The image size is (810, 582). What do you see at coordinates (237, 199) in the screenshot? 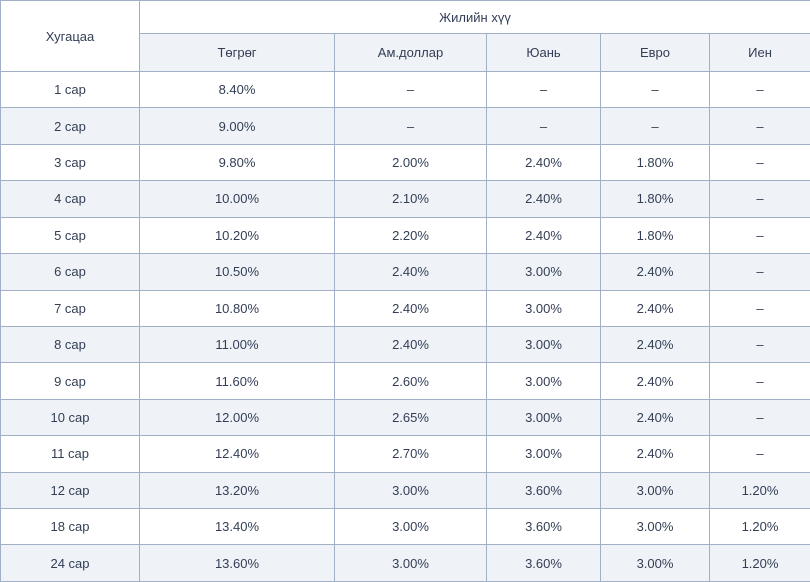
I see `rate-cell: 10.00%` at bounding box center [237, 199].